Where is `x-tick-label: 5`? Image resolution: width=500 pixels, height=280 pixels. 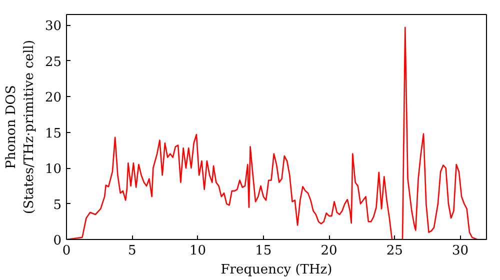 x-tick-label: 5 is located at coordinates (132, 251).